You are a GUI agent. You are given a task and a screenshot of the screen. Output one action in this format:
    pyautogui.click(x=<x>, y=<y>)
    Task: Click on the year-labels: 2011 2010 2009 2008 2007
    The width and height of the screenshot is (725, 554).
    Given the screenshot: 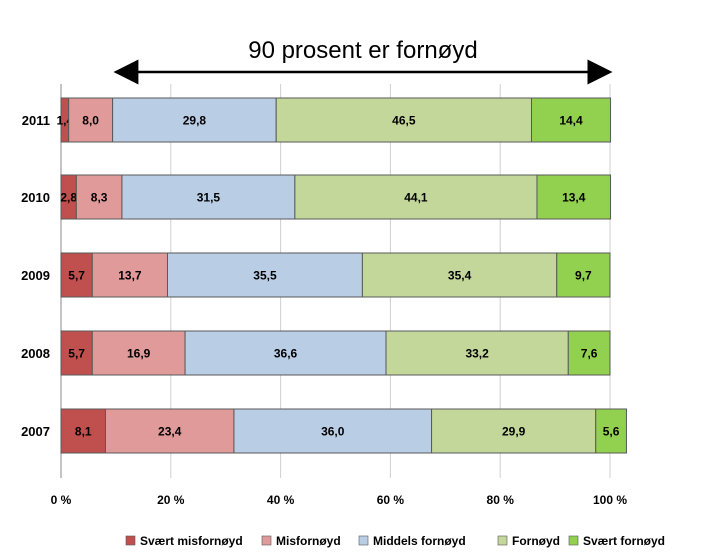 What is the action you would take?
    pyautogui.click(x=35, y=276)
    